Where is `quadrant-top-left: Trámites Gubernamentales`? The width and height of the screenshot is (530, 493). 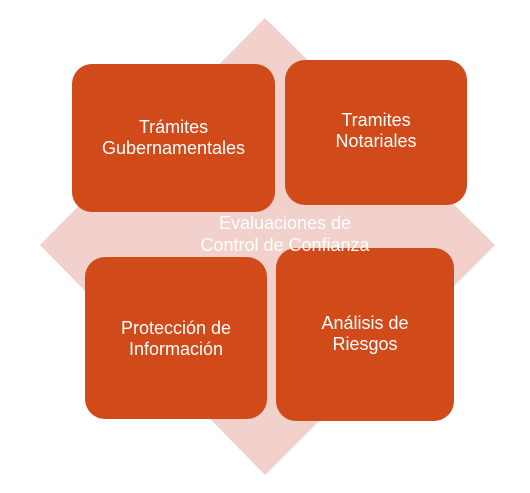
quadrant-top-left: Trámites Gubernamentales is located at coordinates (173, 138).